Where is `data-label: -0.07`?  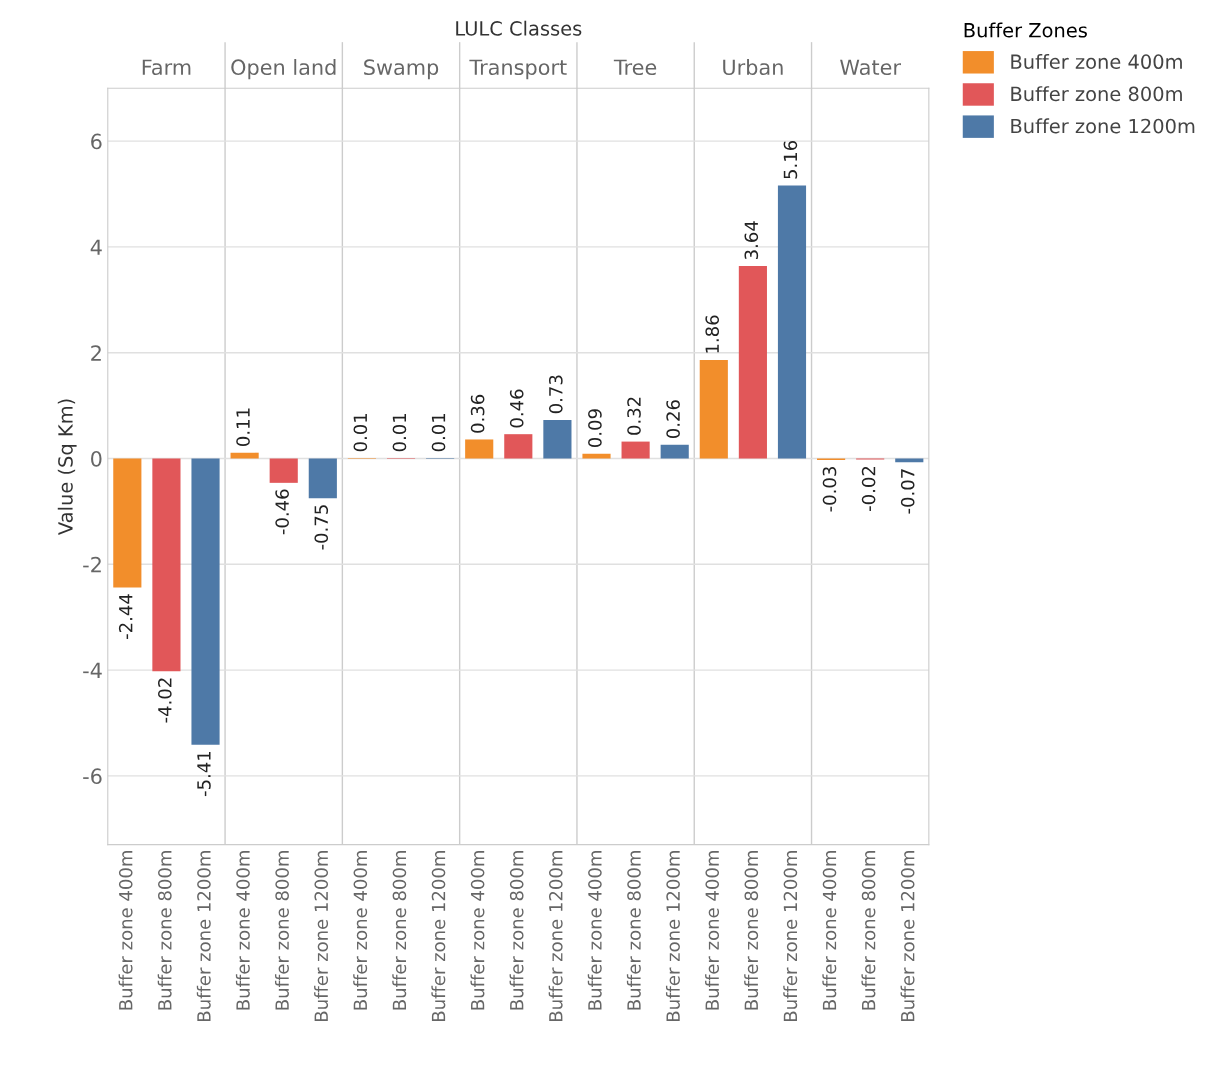 data-label: -0.07 is located at coordinates (907, 491).